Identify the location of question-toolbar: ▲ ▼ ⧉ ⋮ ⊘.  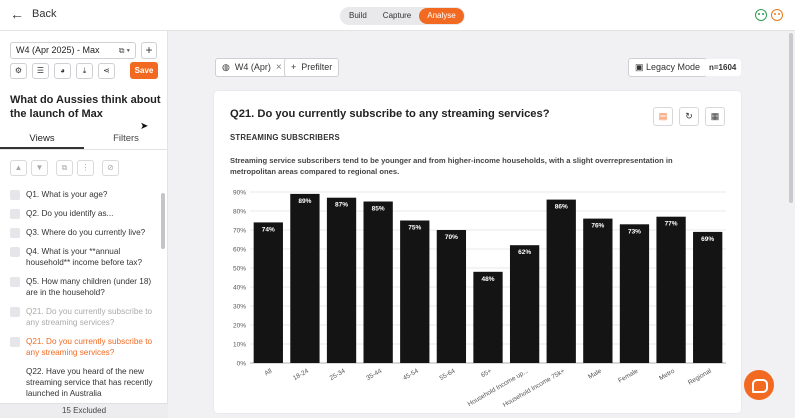
(64, 168).